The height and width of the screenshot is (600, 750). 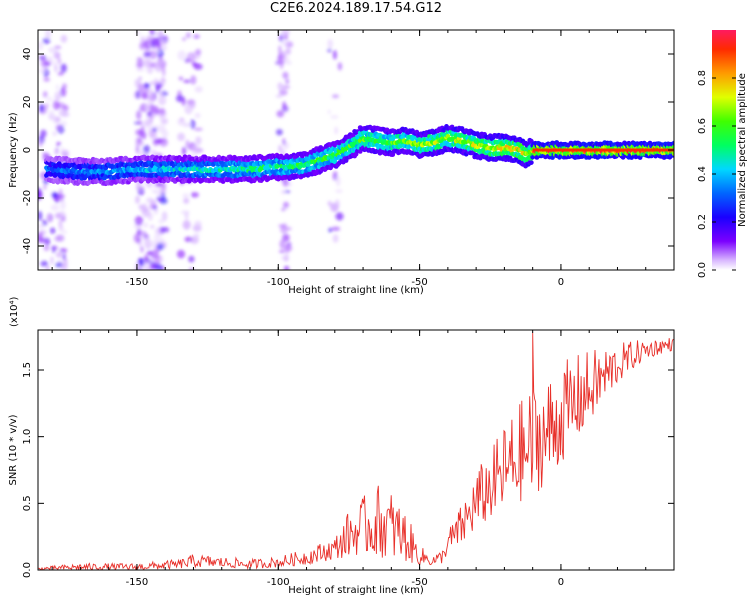 I want to click on y-tick-label: 1.0, so click(x=27, y=437).